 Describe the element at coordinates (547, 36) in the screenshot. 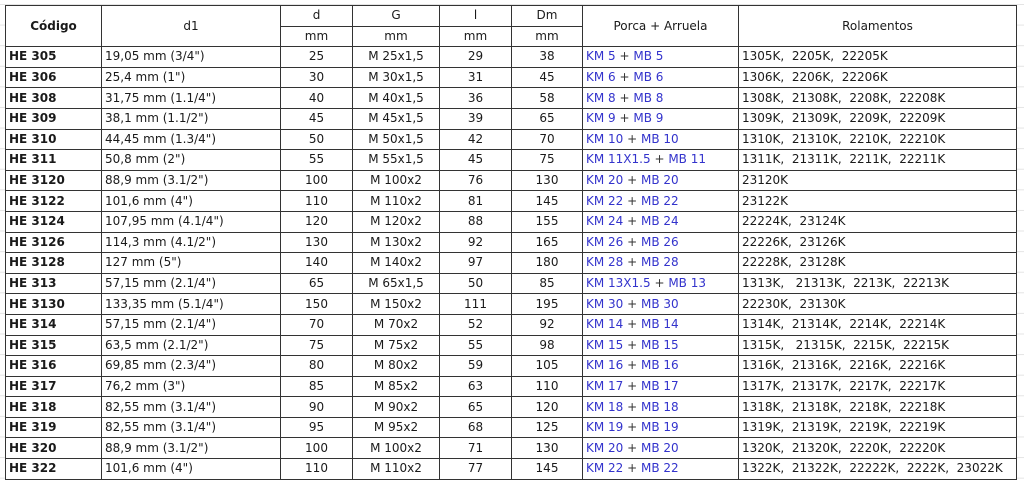

I see `unit-dm: mm` at that location.